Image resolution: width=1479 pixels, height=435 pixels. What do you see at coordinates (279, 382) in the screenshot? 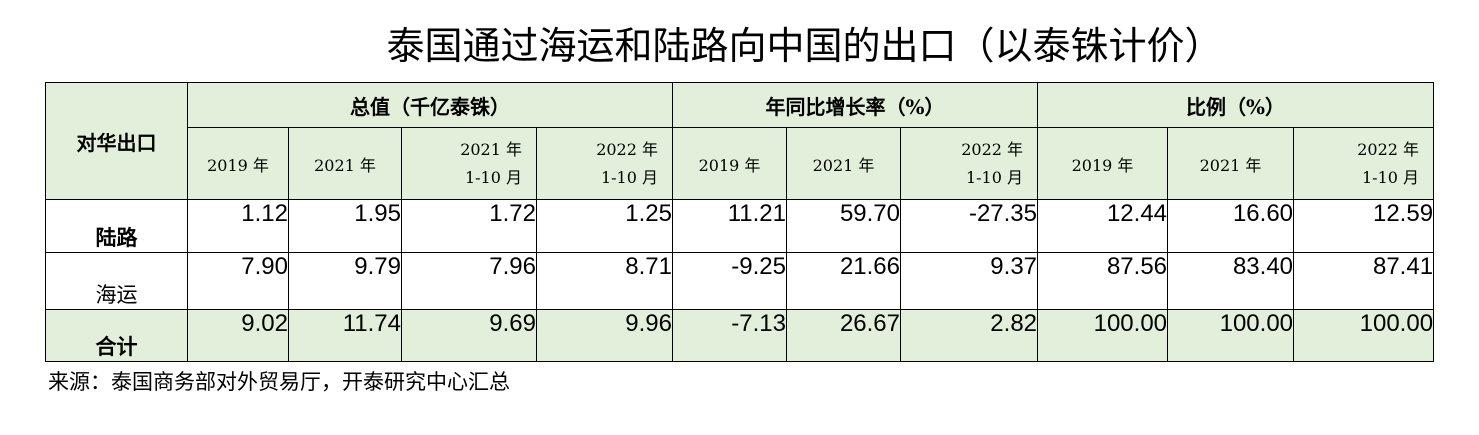
I see `source-note: 来源：泰国商务部对外贸易厅，开泰研究中心汇总` at bounding box center [279, 382].